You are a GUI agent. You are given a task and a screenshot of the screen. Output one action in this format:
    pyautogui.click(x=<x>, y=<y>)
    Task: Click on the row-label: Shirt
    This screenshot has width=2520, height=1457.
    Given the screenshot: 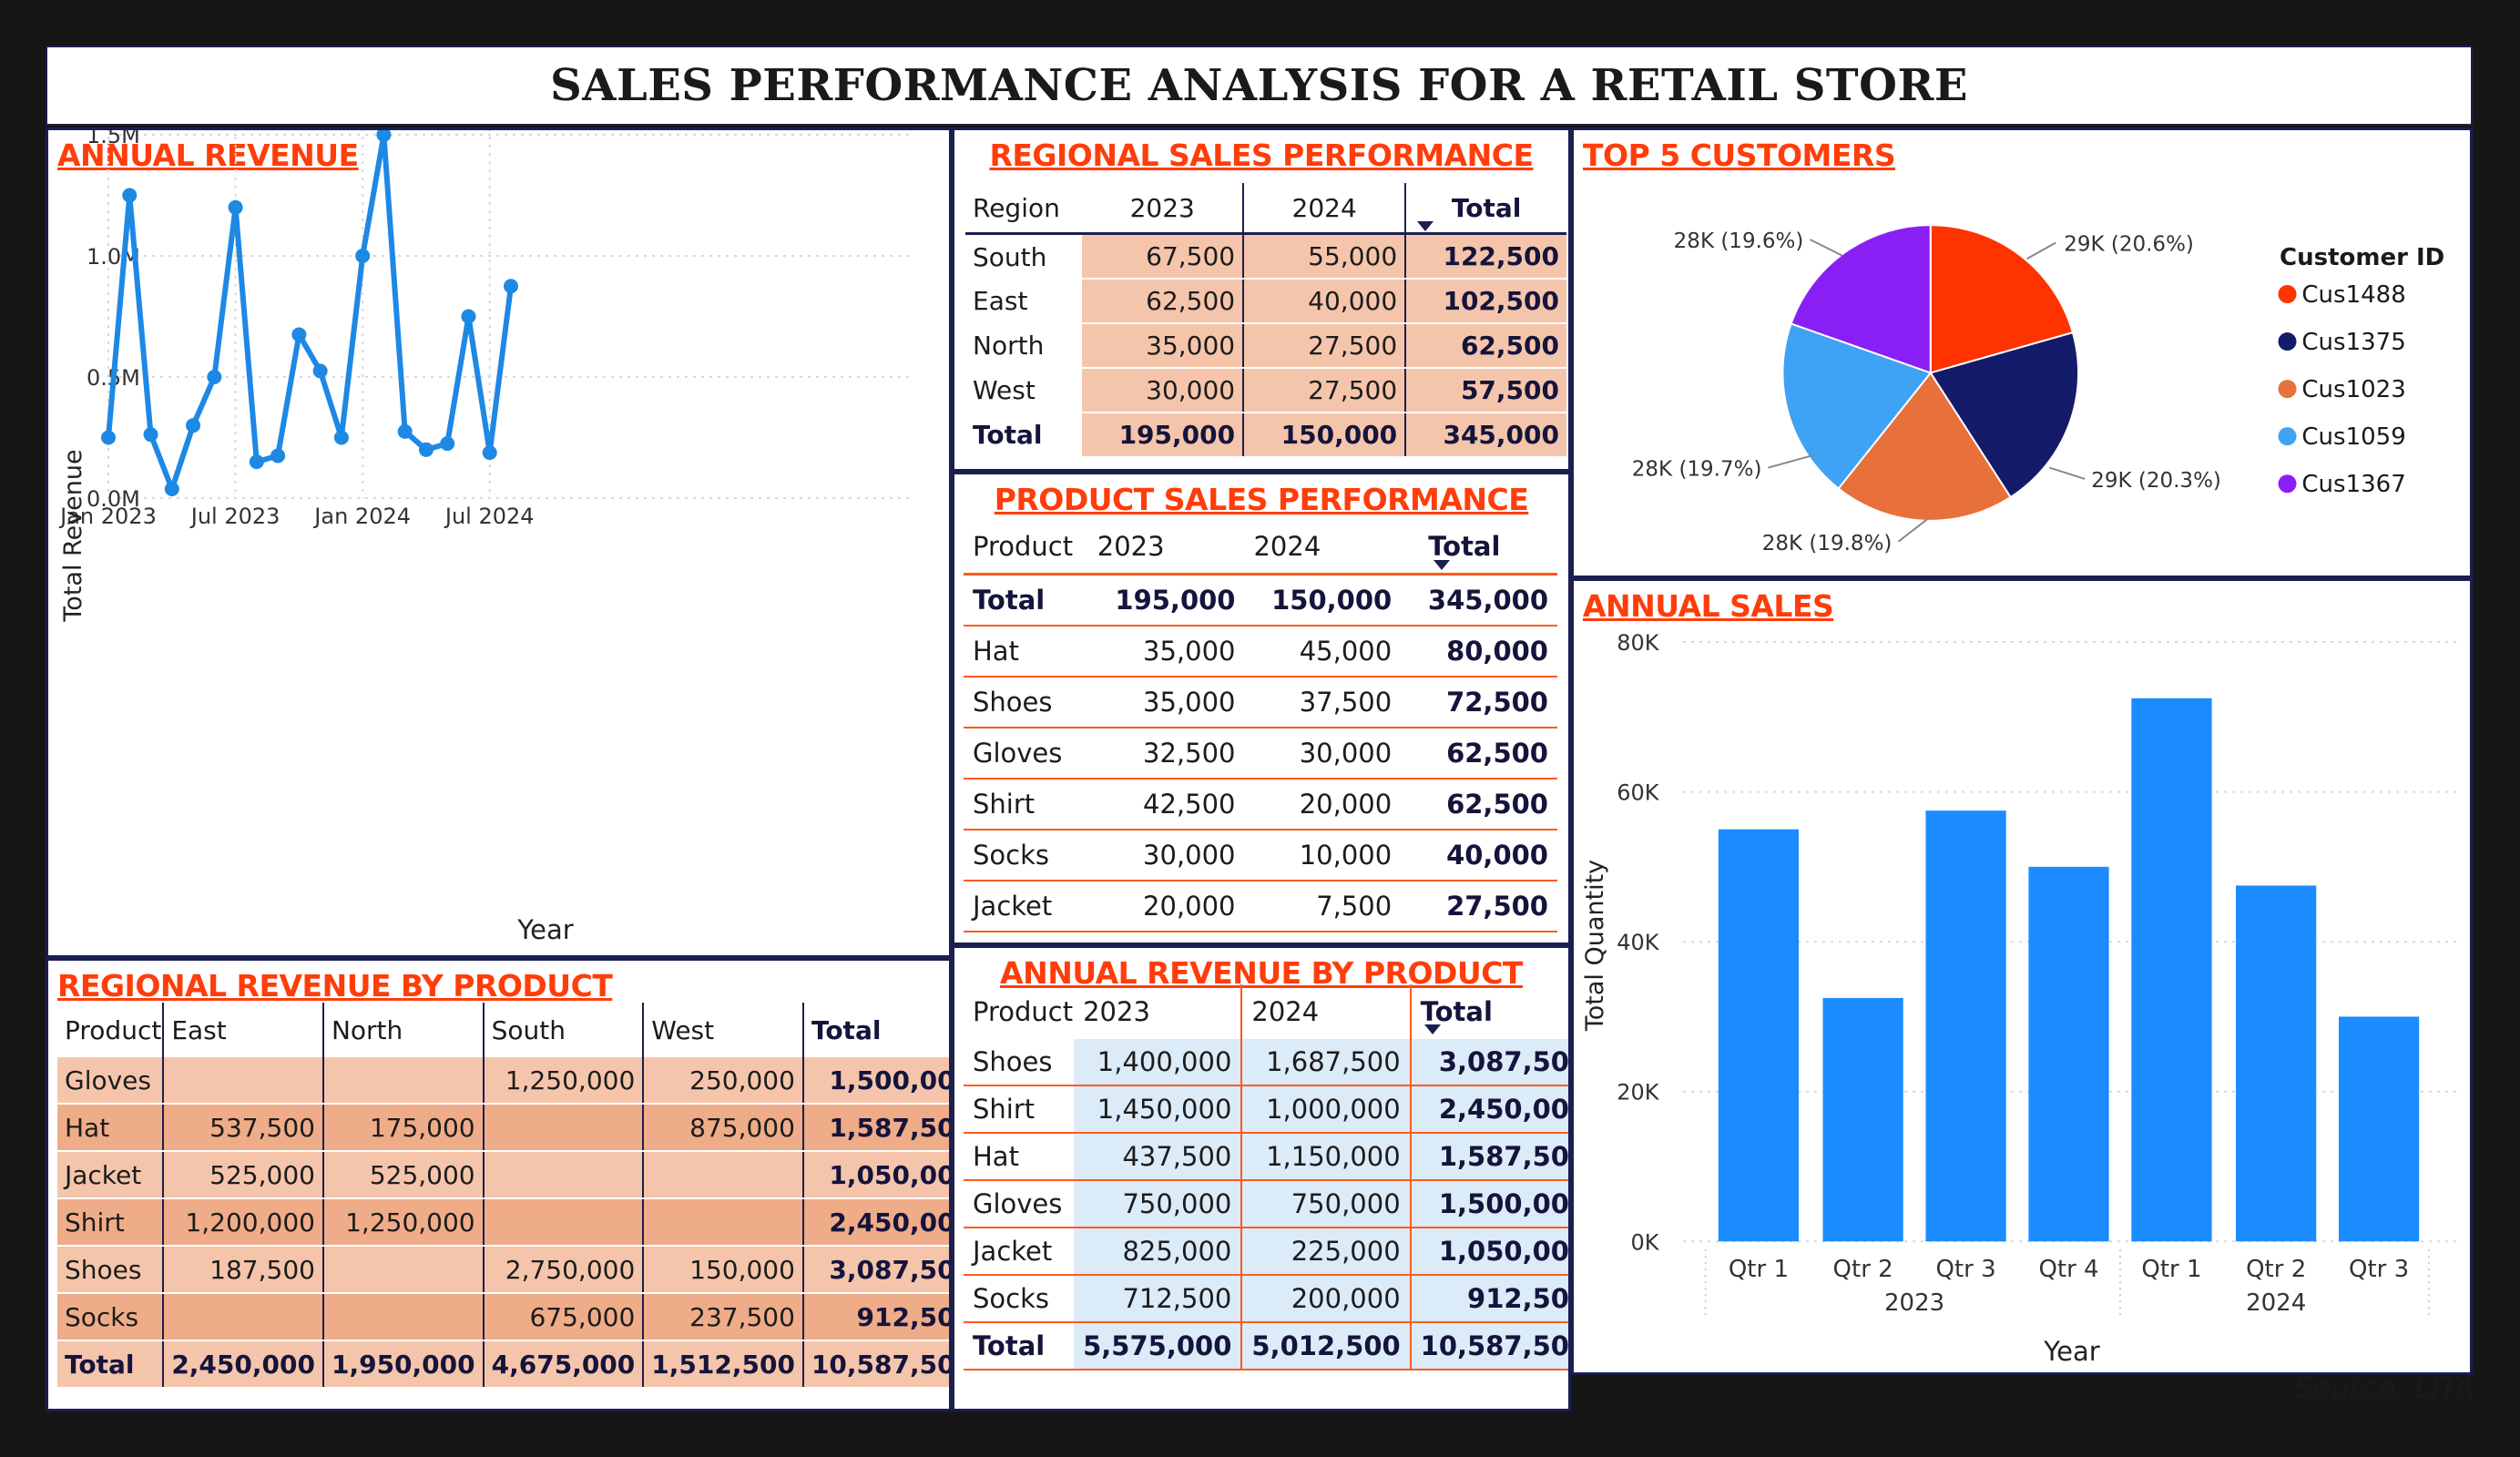 What is the action you would take?
    pyautogui.click(x=1020, y=1110)
    